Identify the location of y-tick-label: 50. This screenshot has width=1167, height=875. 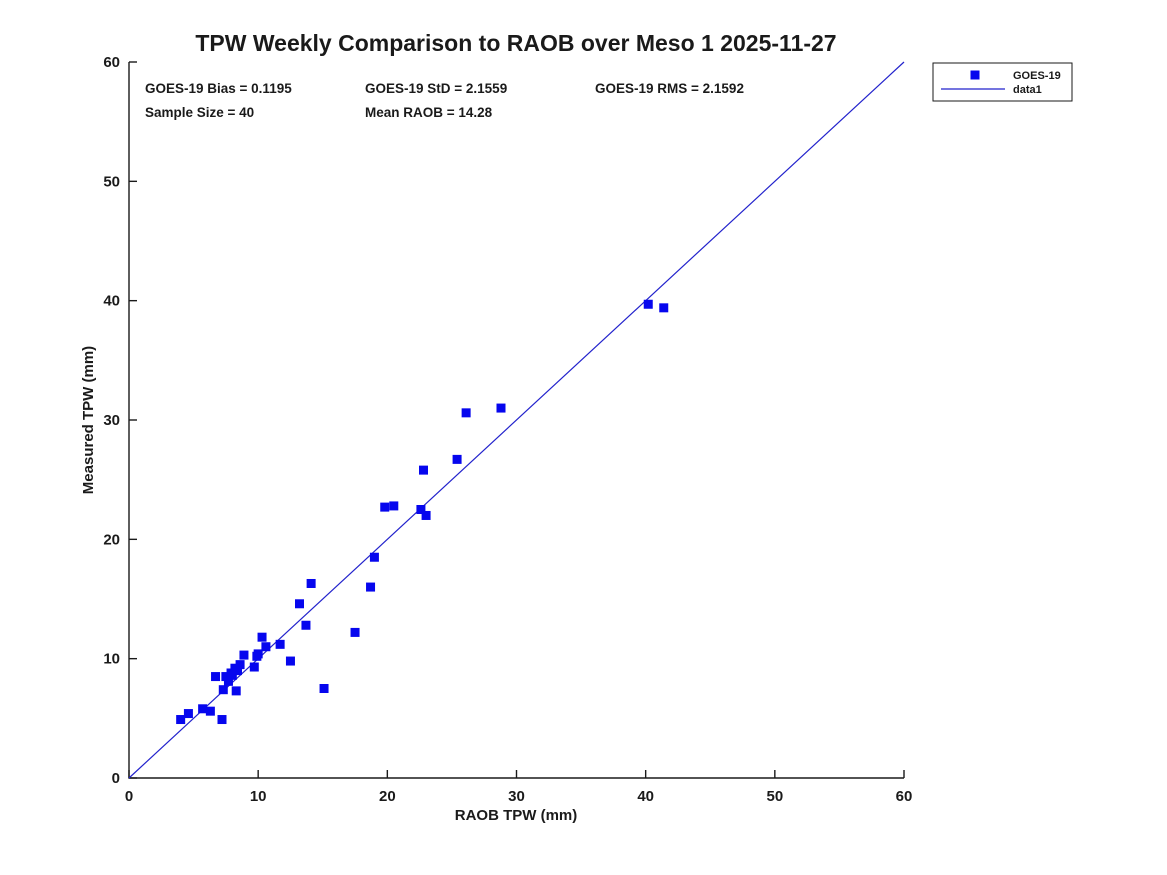
(111, 181).